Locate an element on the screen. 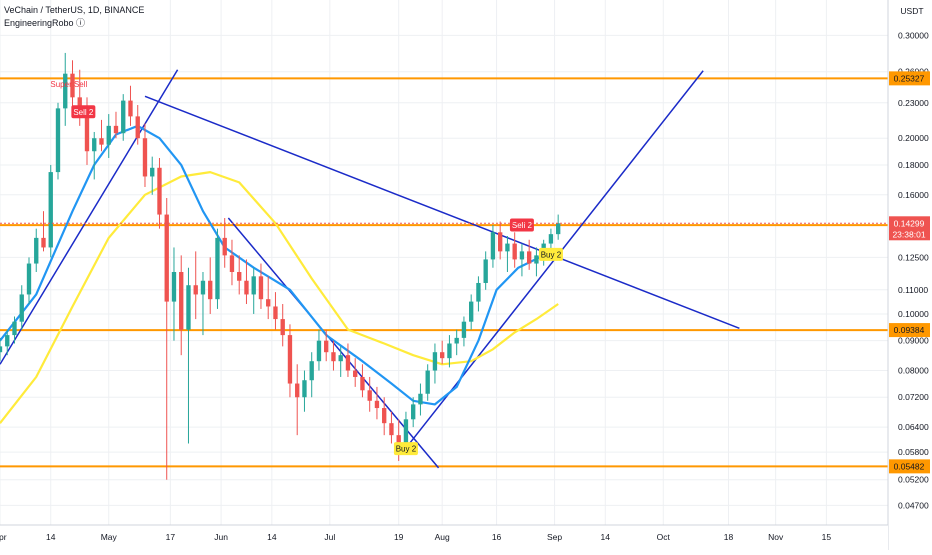  y-tick-label: 0.07200 is located at coordinates (913, 397).